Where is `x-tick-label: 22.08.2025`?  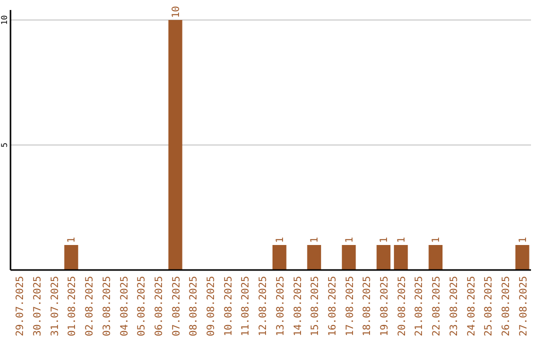 x-tick-label: 22.08.2025 is located at coordinates (437, 306).